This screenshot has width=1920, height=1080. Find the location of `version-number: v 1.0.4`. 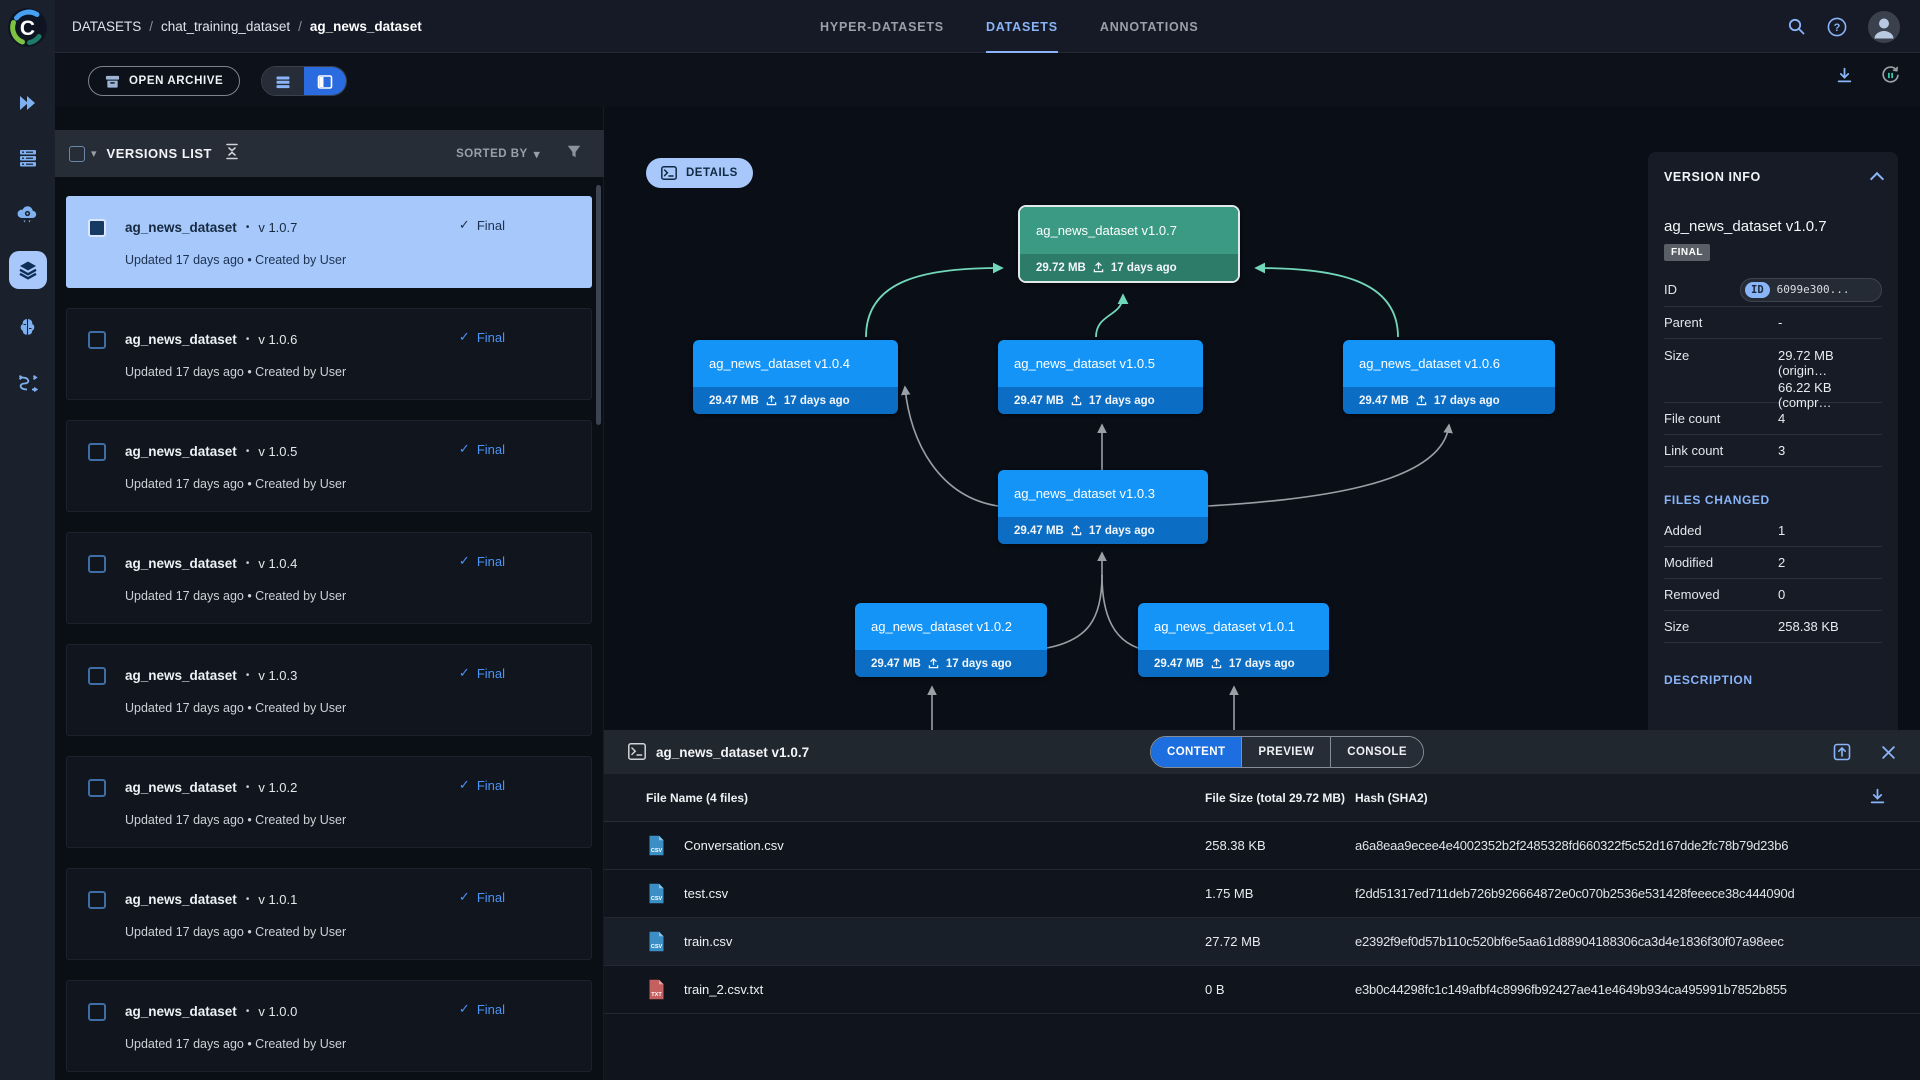

version-number: v 1.0.4 is located at coordinates (278, 563).